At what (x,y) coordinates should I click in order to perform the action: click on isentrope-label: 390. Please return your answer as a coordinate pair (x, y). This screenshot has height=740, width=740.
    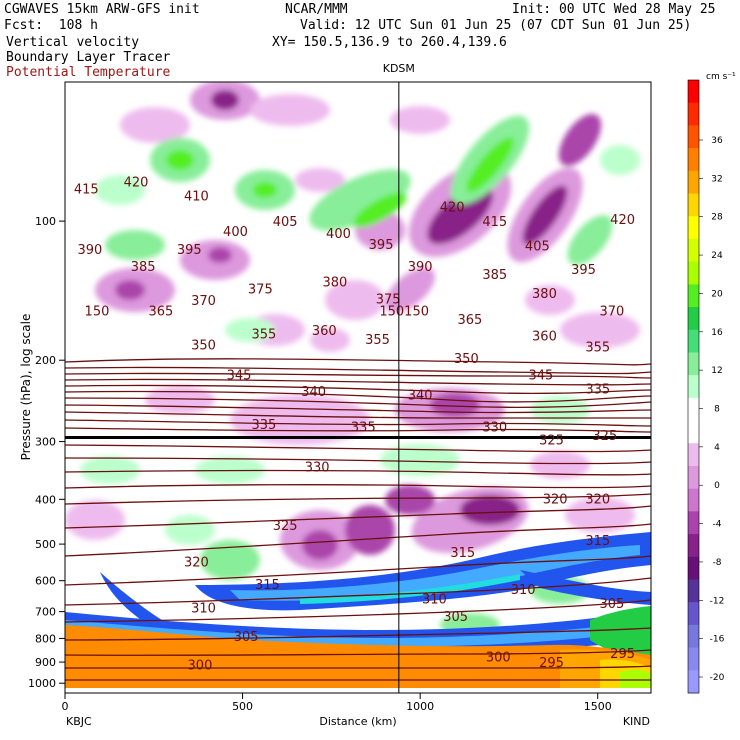
    Looking at the image, I should click on (420, 267).